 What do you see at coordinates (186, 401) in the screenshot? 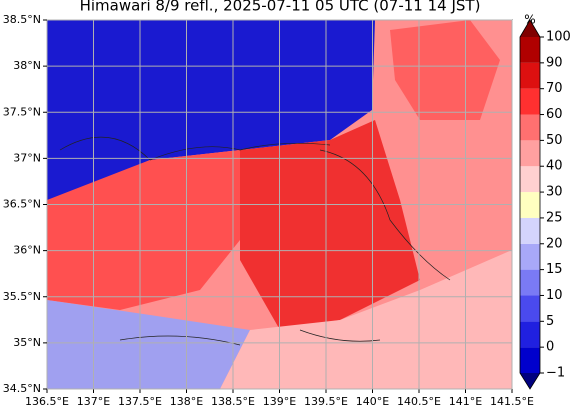
I see `x-tick-label: 138°E` at bounding box center [186, 401].